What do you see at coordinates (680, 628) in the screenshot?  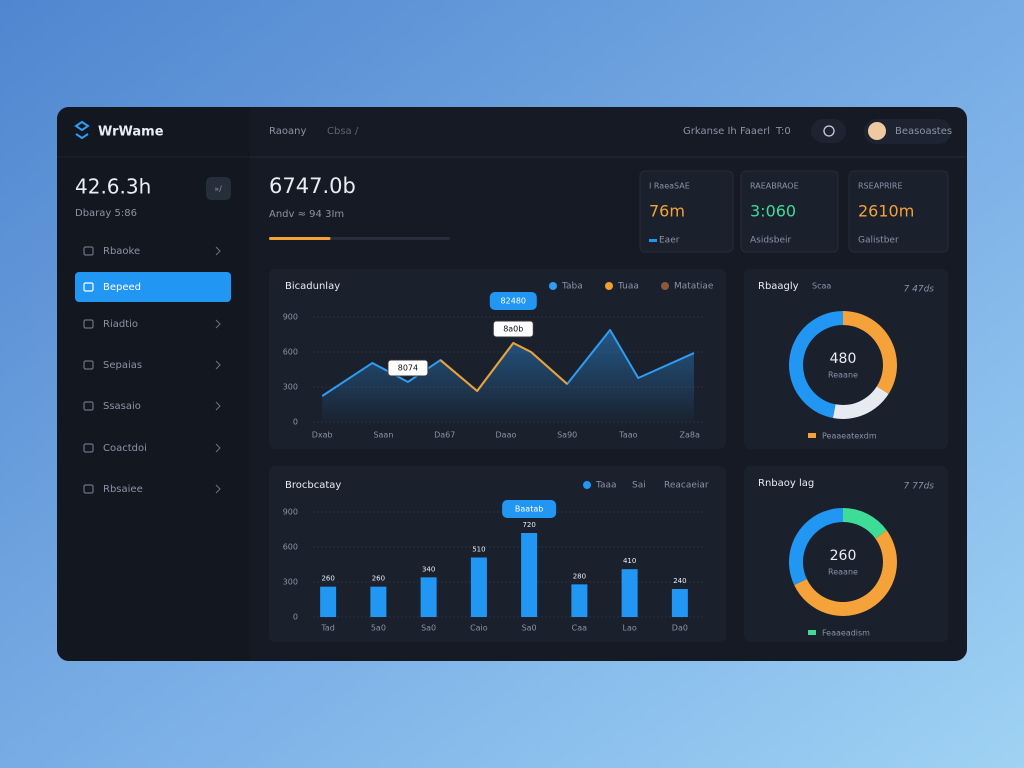 I see `x-tick-label: Da0` at bounding box center [680, 628].